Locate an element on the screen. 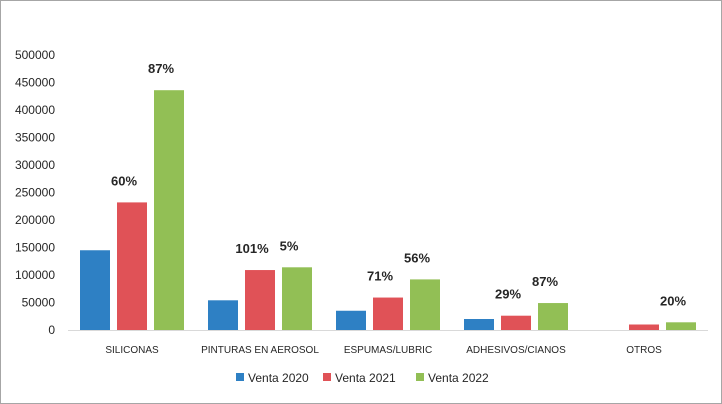 Image resolution: width=722 pixels, height=404 pixels. percent-label: 29% is located at coordinates (508, 294).